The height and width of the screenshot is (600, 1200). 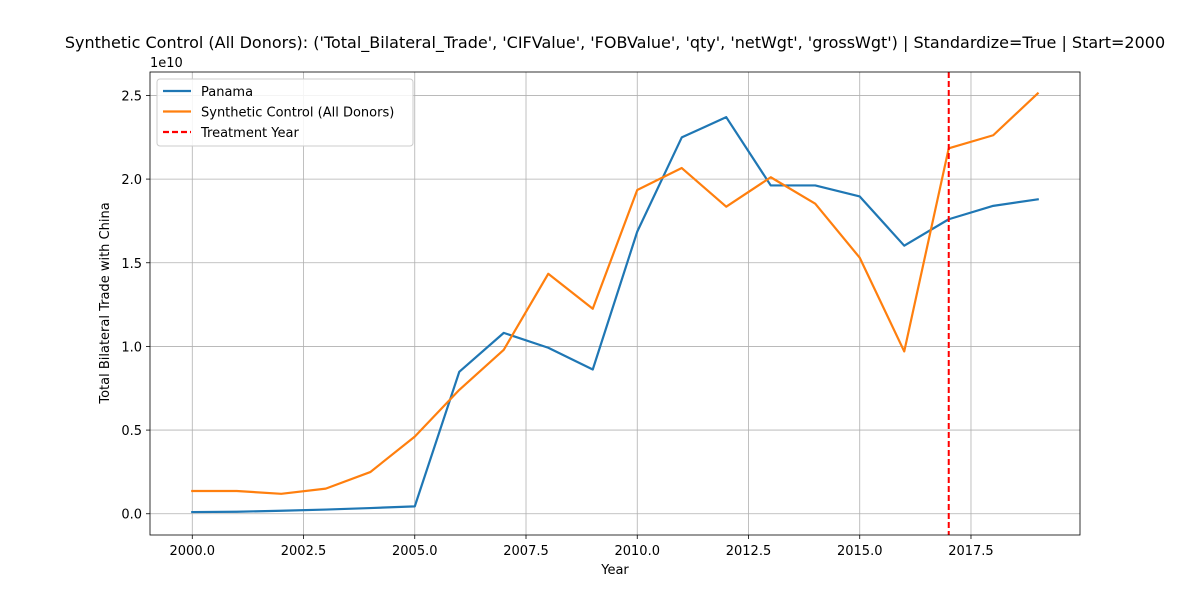 I want to click on y-tick-label: 1.5, so click(x=131, y=264).